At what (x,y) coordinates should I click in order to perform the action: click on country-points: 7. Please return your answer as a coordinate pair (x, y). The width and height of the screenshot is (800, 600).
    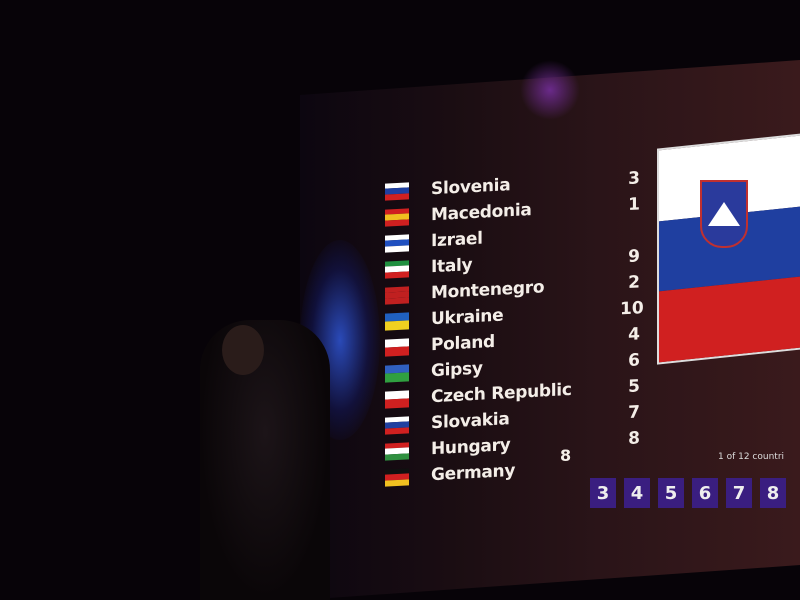
    Looking at the image, I should click on (634, 412).